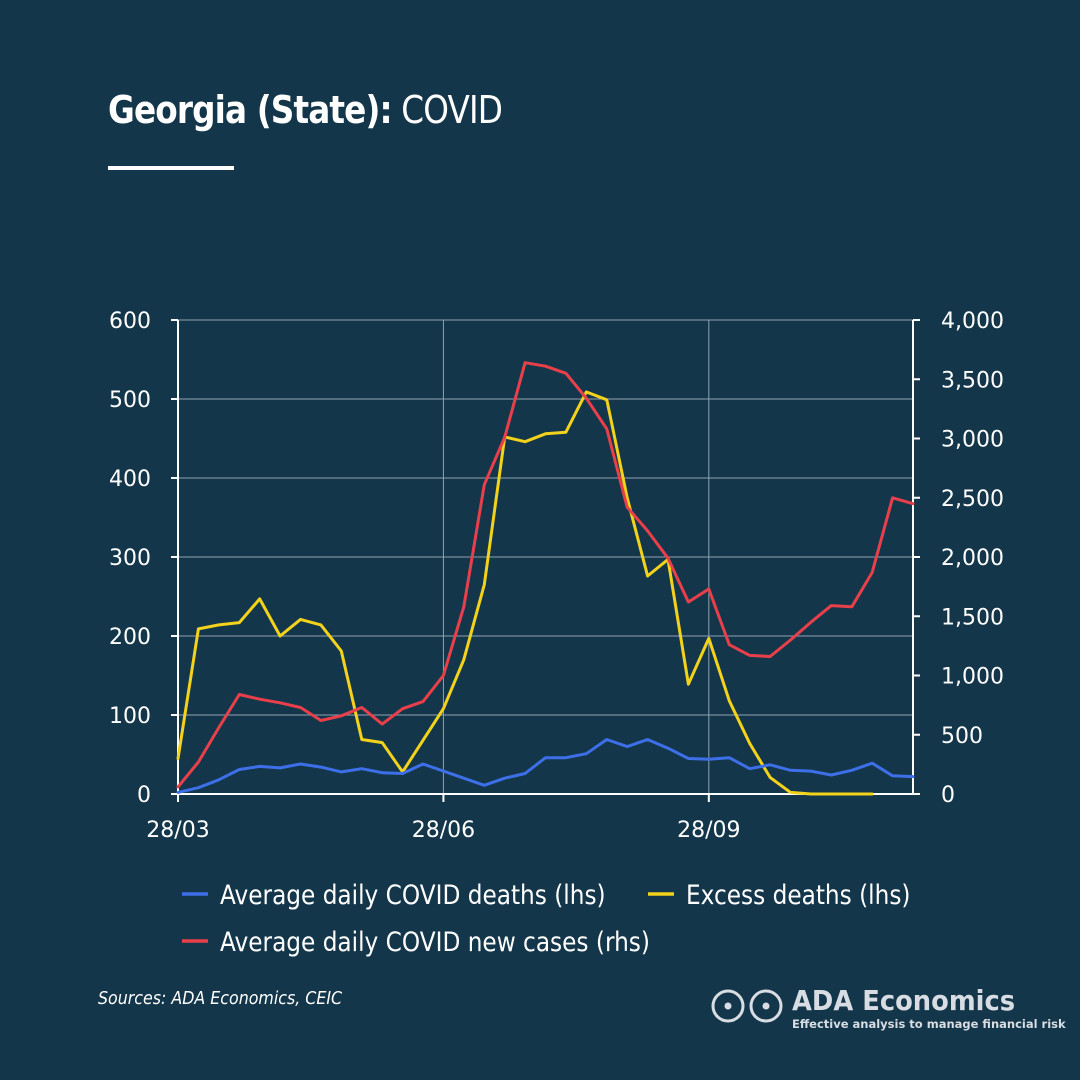  Describe the element at coordinates (747, 1006) in the screenshot. I see `ada-logo-icon` at that location.